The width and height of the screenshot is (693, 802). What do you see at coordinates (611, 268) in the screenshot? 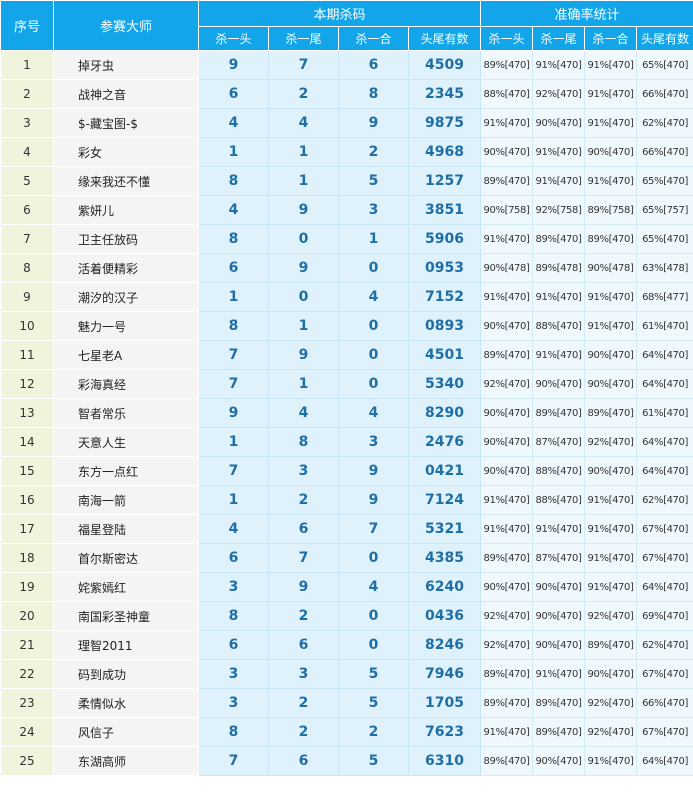
I see `acc-cell: 90%[478]` at bounding box center [611, 268].